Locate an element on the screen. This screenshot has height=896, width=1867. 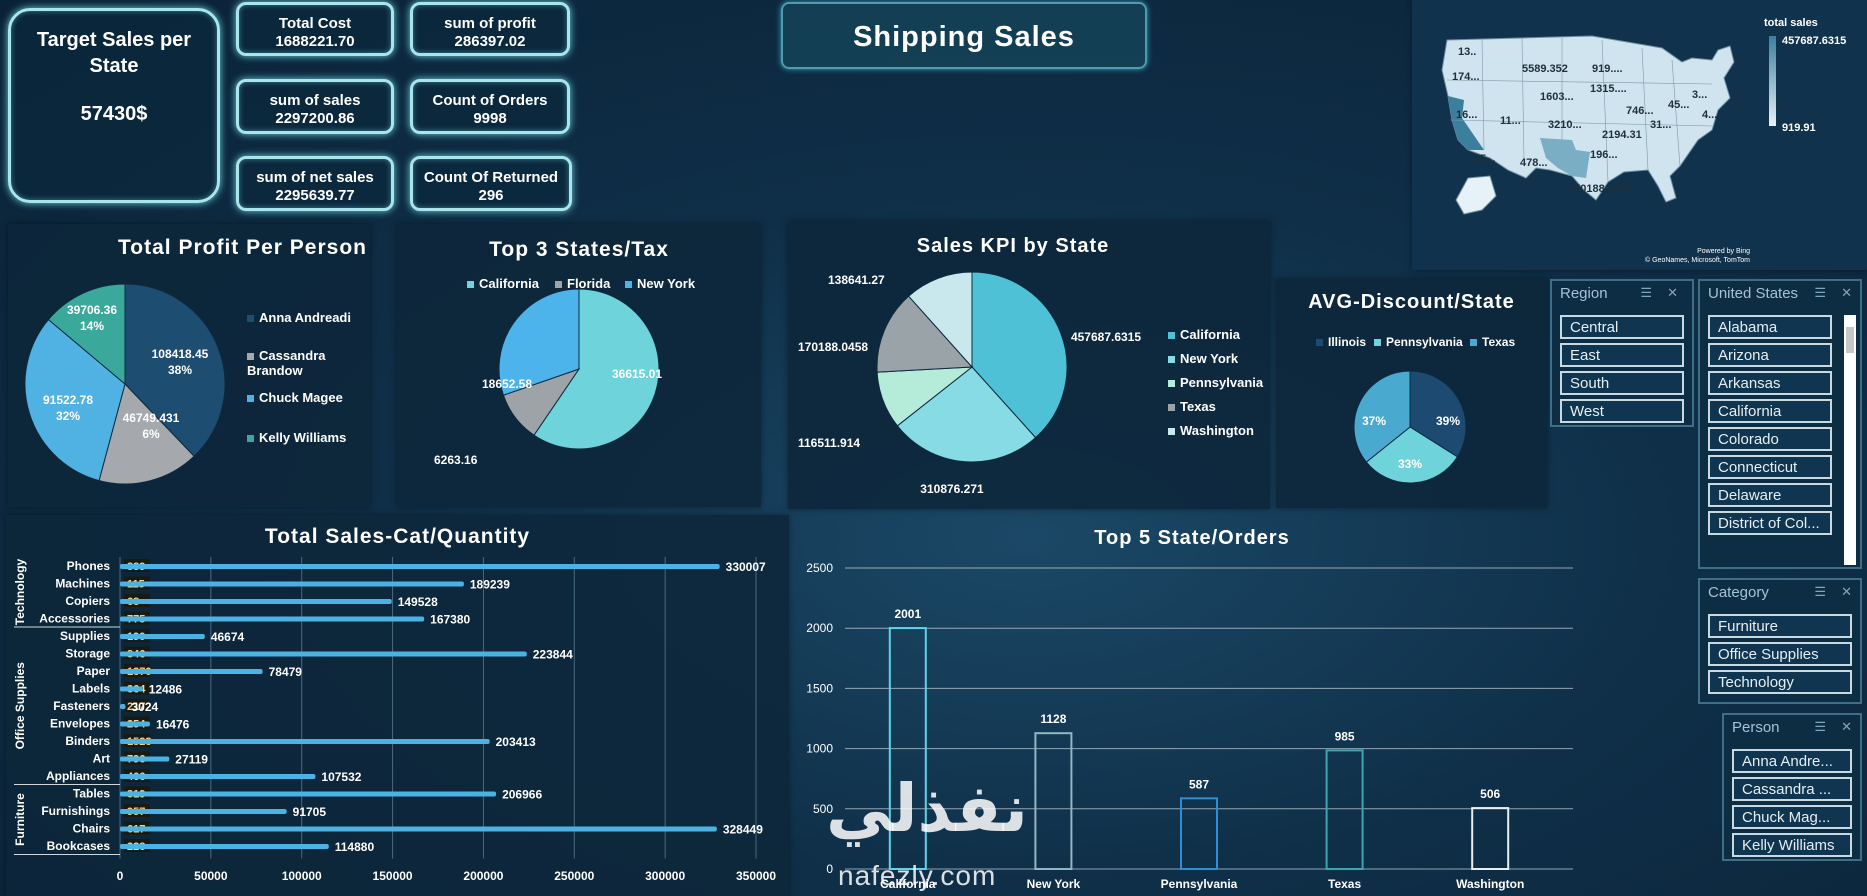
scrollbar-thumb is located at coordinates (1850, 340).